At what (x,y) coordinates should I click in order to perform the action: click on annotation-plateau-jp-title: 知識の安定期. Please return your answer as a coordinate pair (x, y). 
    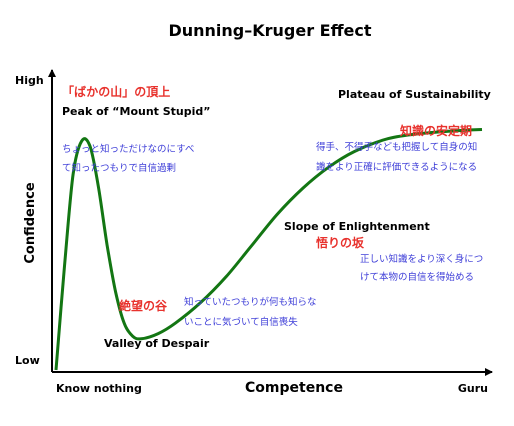
    Looking at the image, I should click on (435, 130).